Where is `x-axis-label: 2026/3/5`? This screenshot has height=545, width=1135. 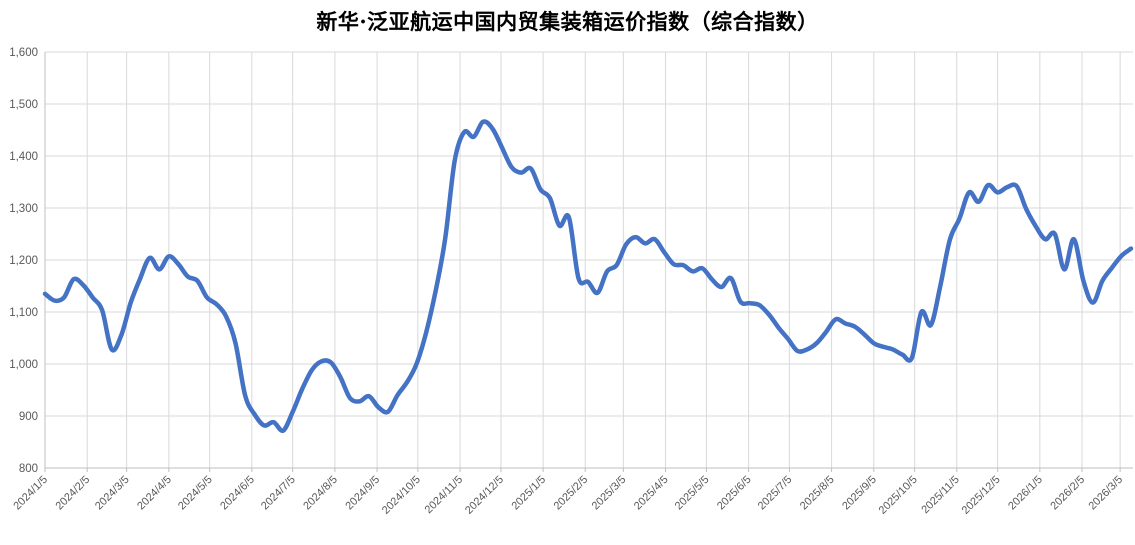 x-axis-label: 2026/3/5 is located at coordinates (1105, 493).